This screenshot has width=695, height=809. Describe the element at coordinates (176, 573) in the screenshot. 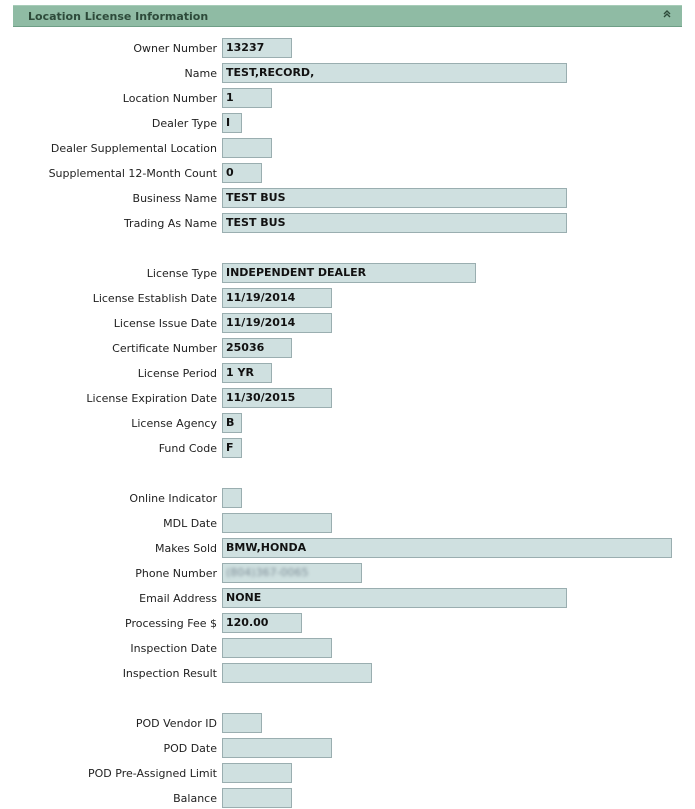

I see `phone-number-label: Phone Number` at that location.